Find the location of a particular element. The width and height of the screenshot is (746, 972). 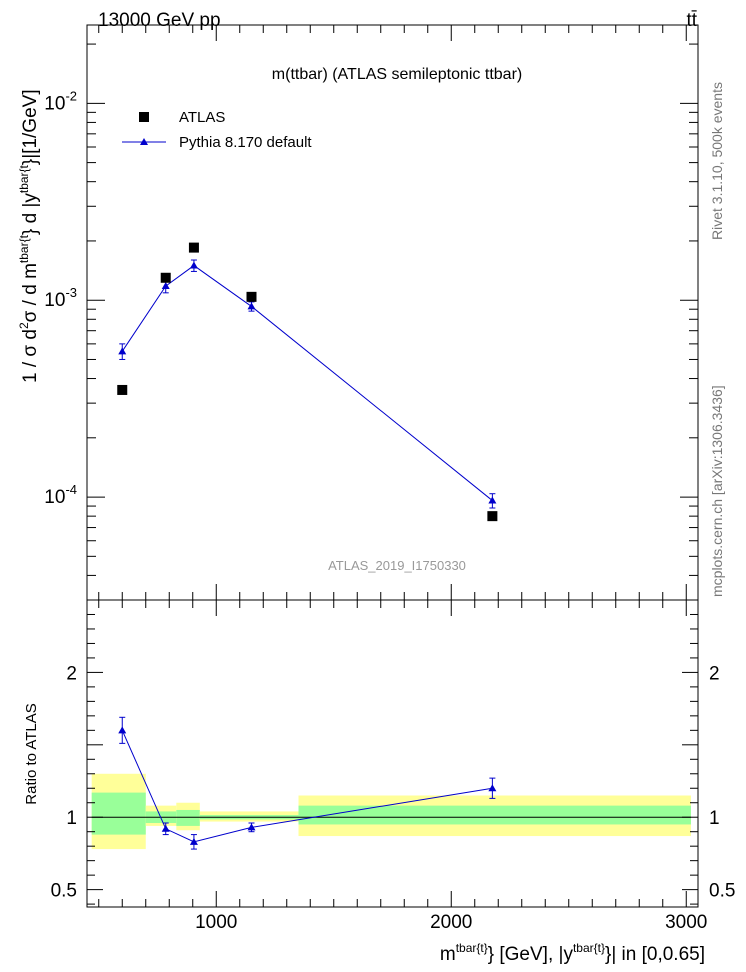

ratio-ytick-label-right: 1 is located at coordinates (714, 818).